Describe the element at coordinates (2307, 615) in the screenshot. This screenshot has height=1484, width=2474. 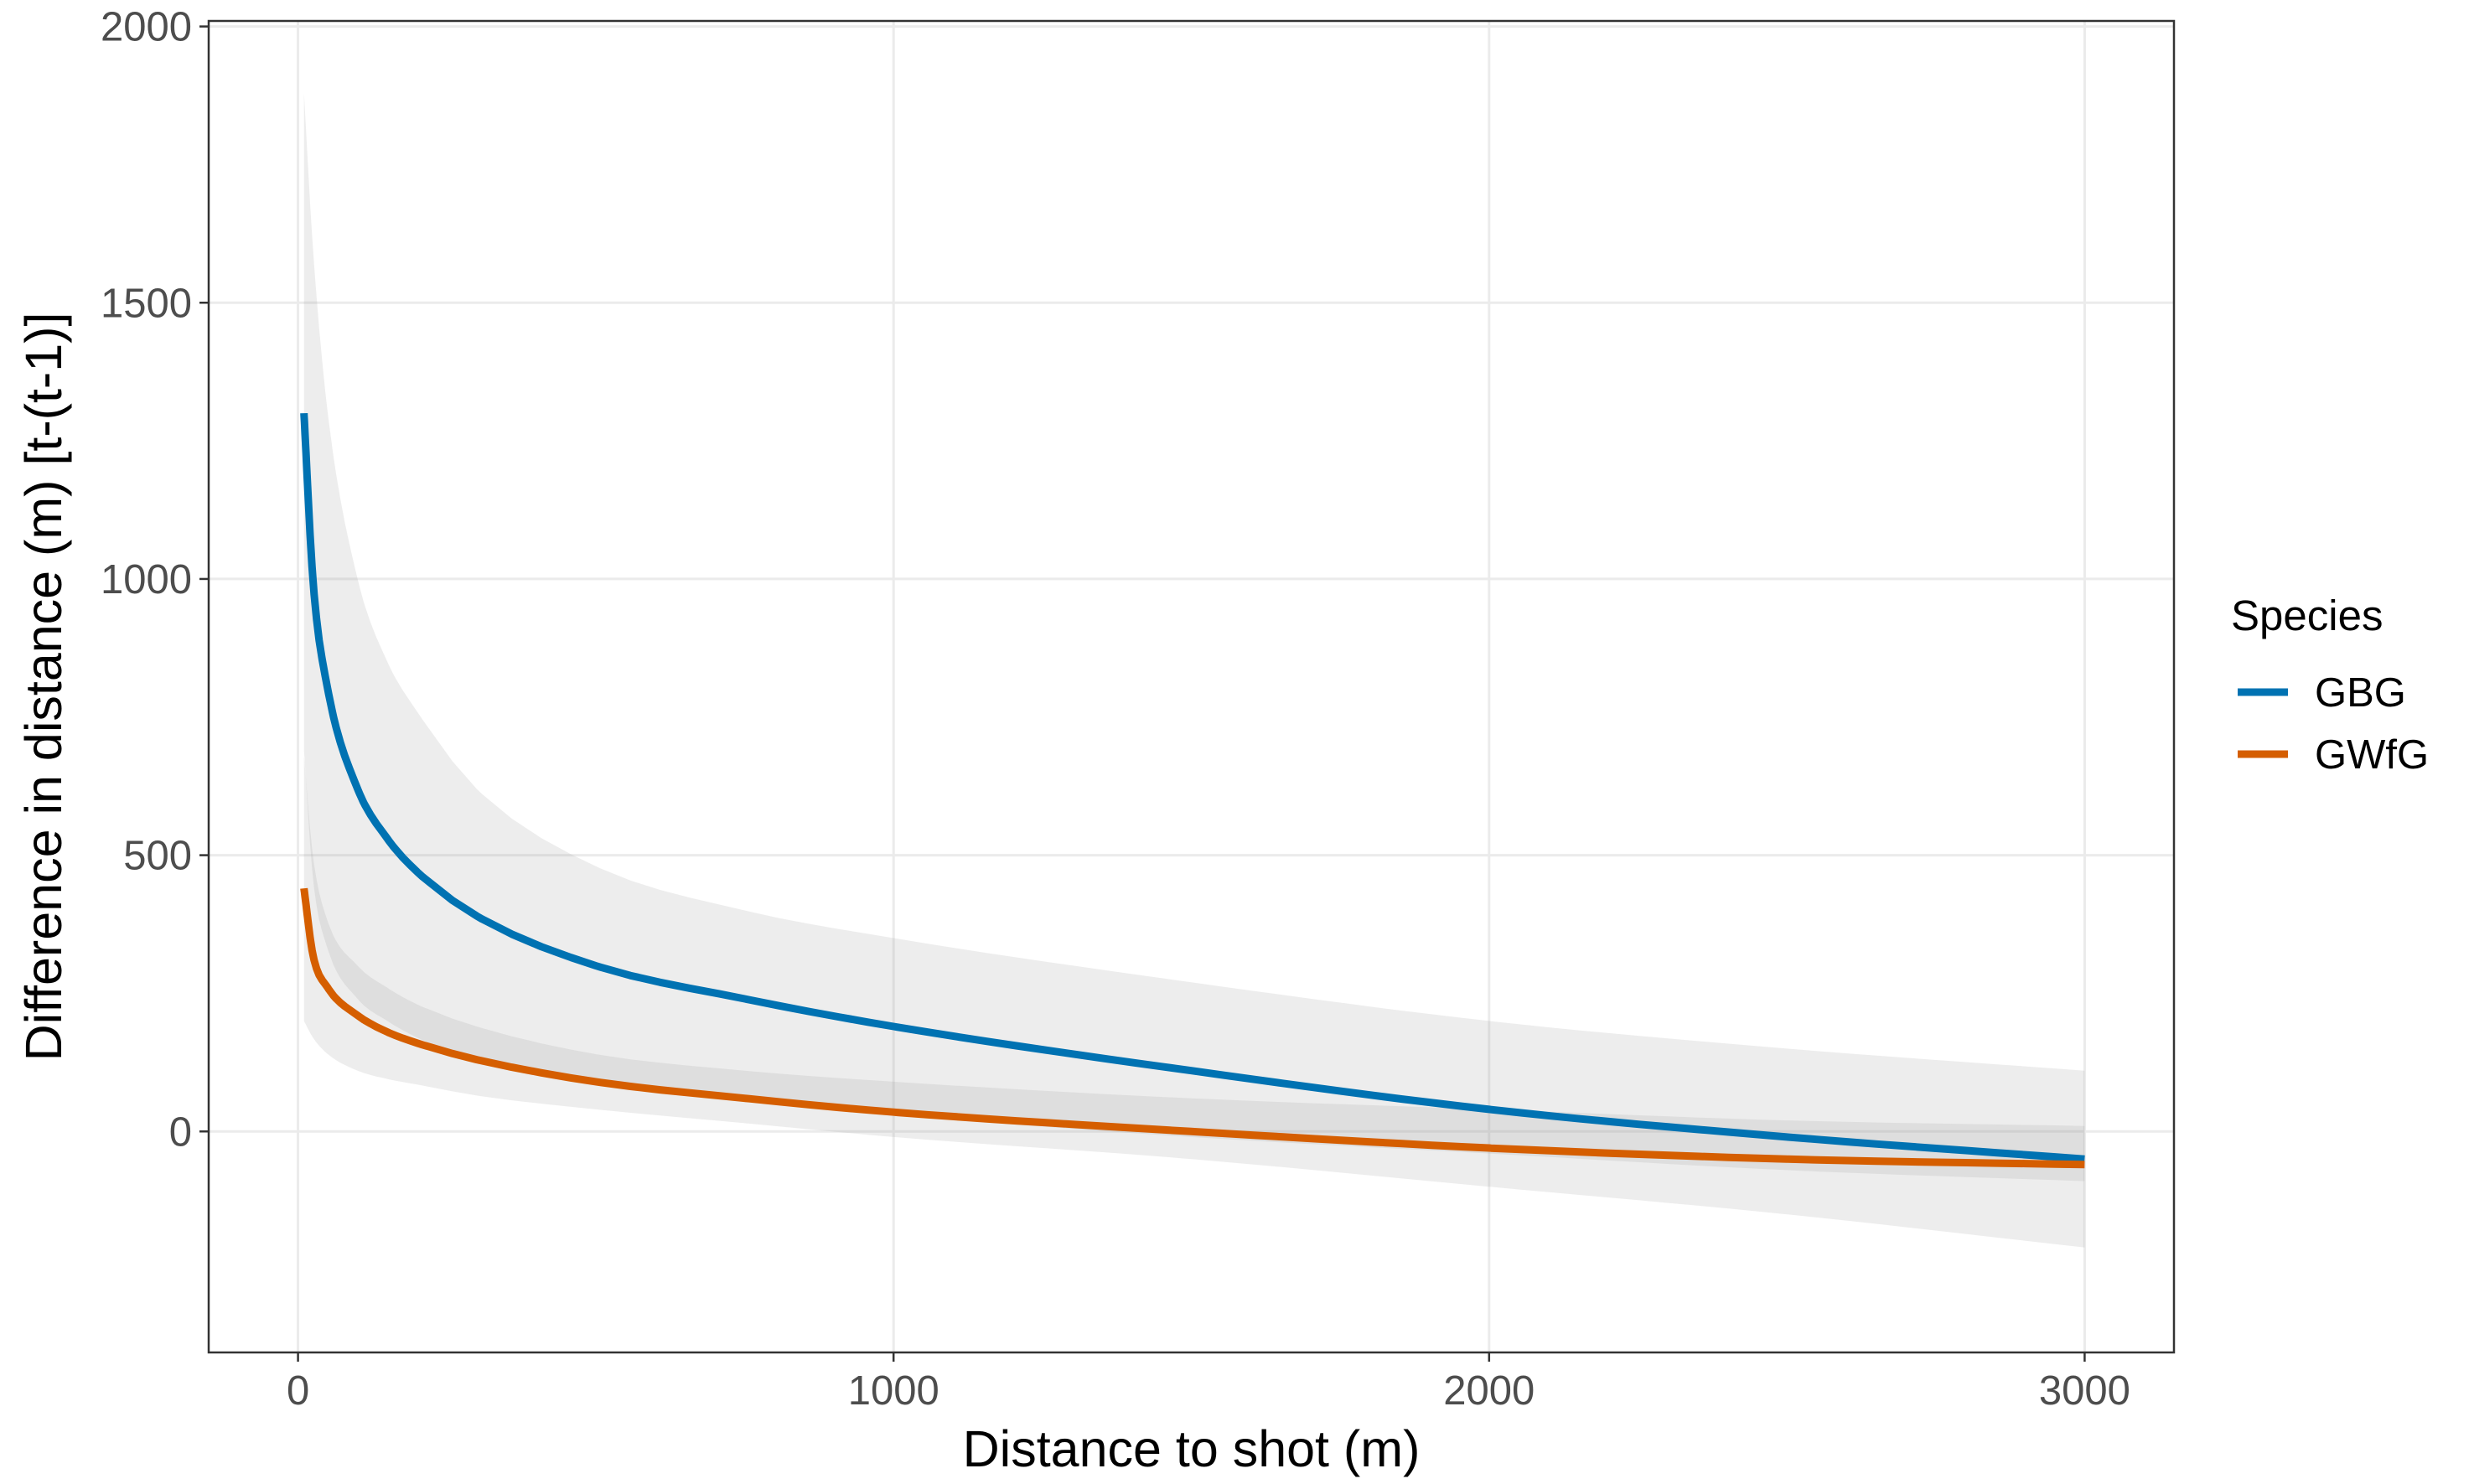
I see `legend-title: Species` at that location.